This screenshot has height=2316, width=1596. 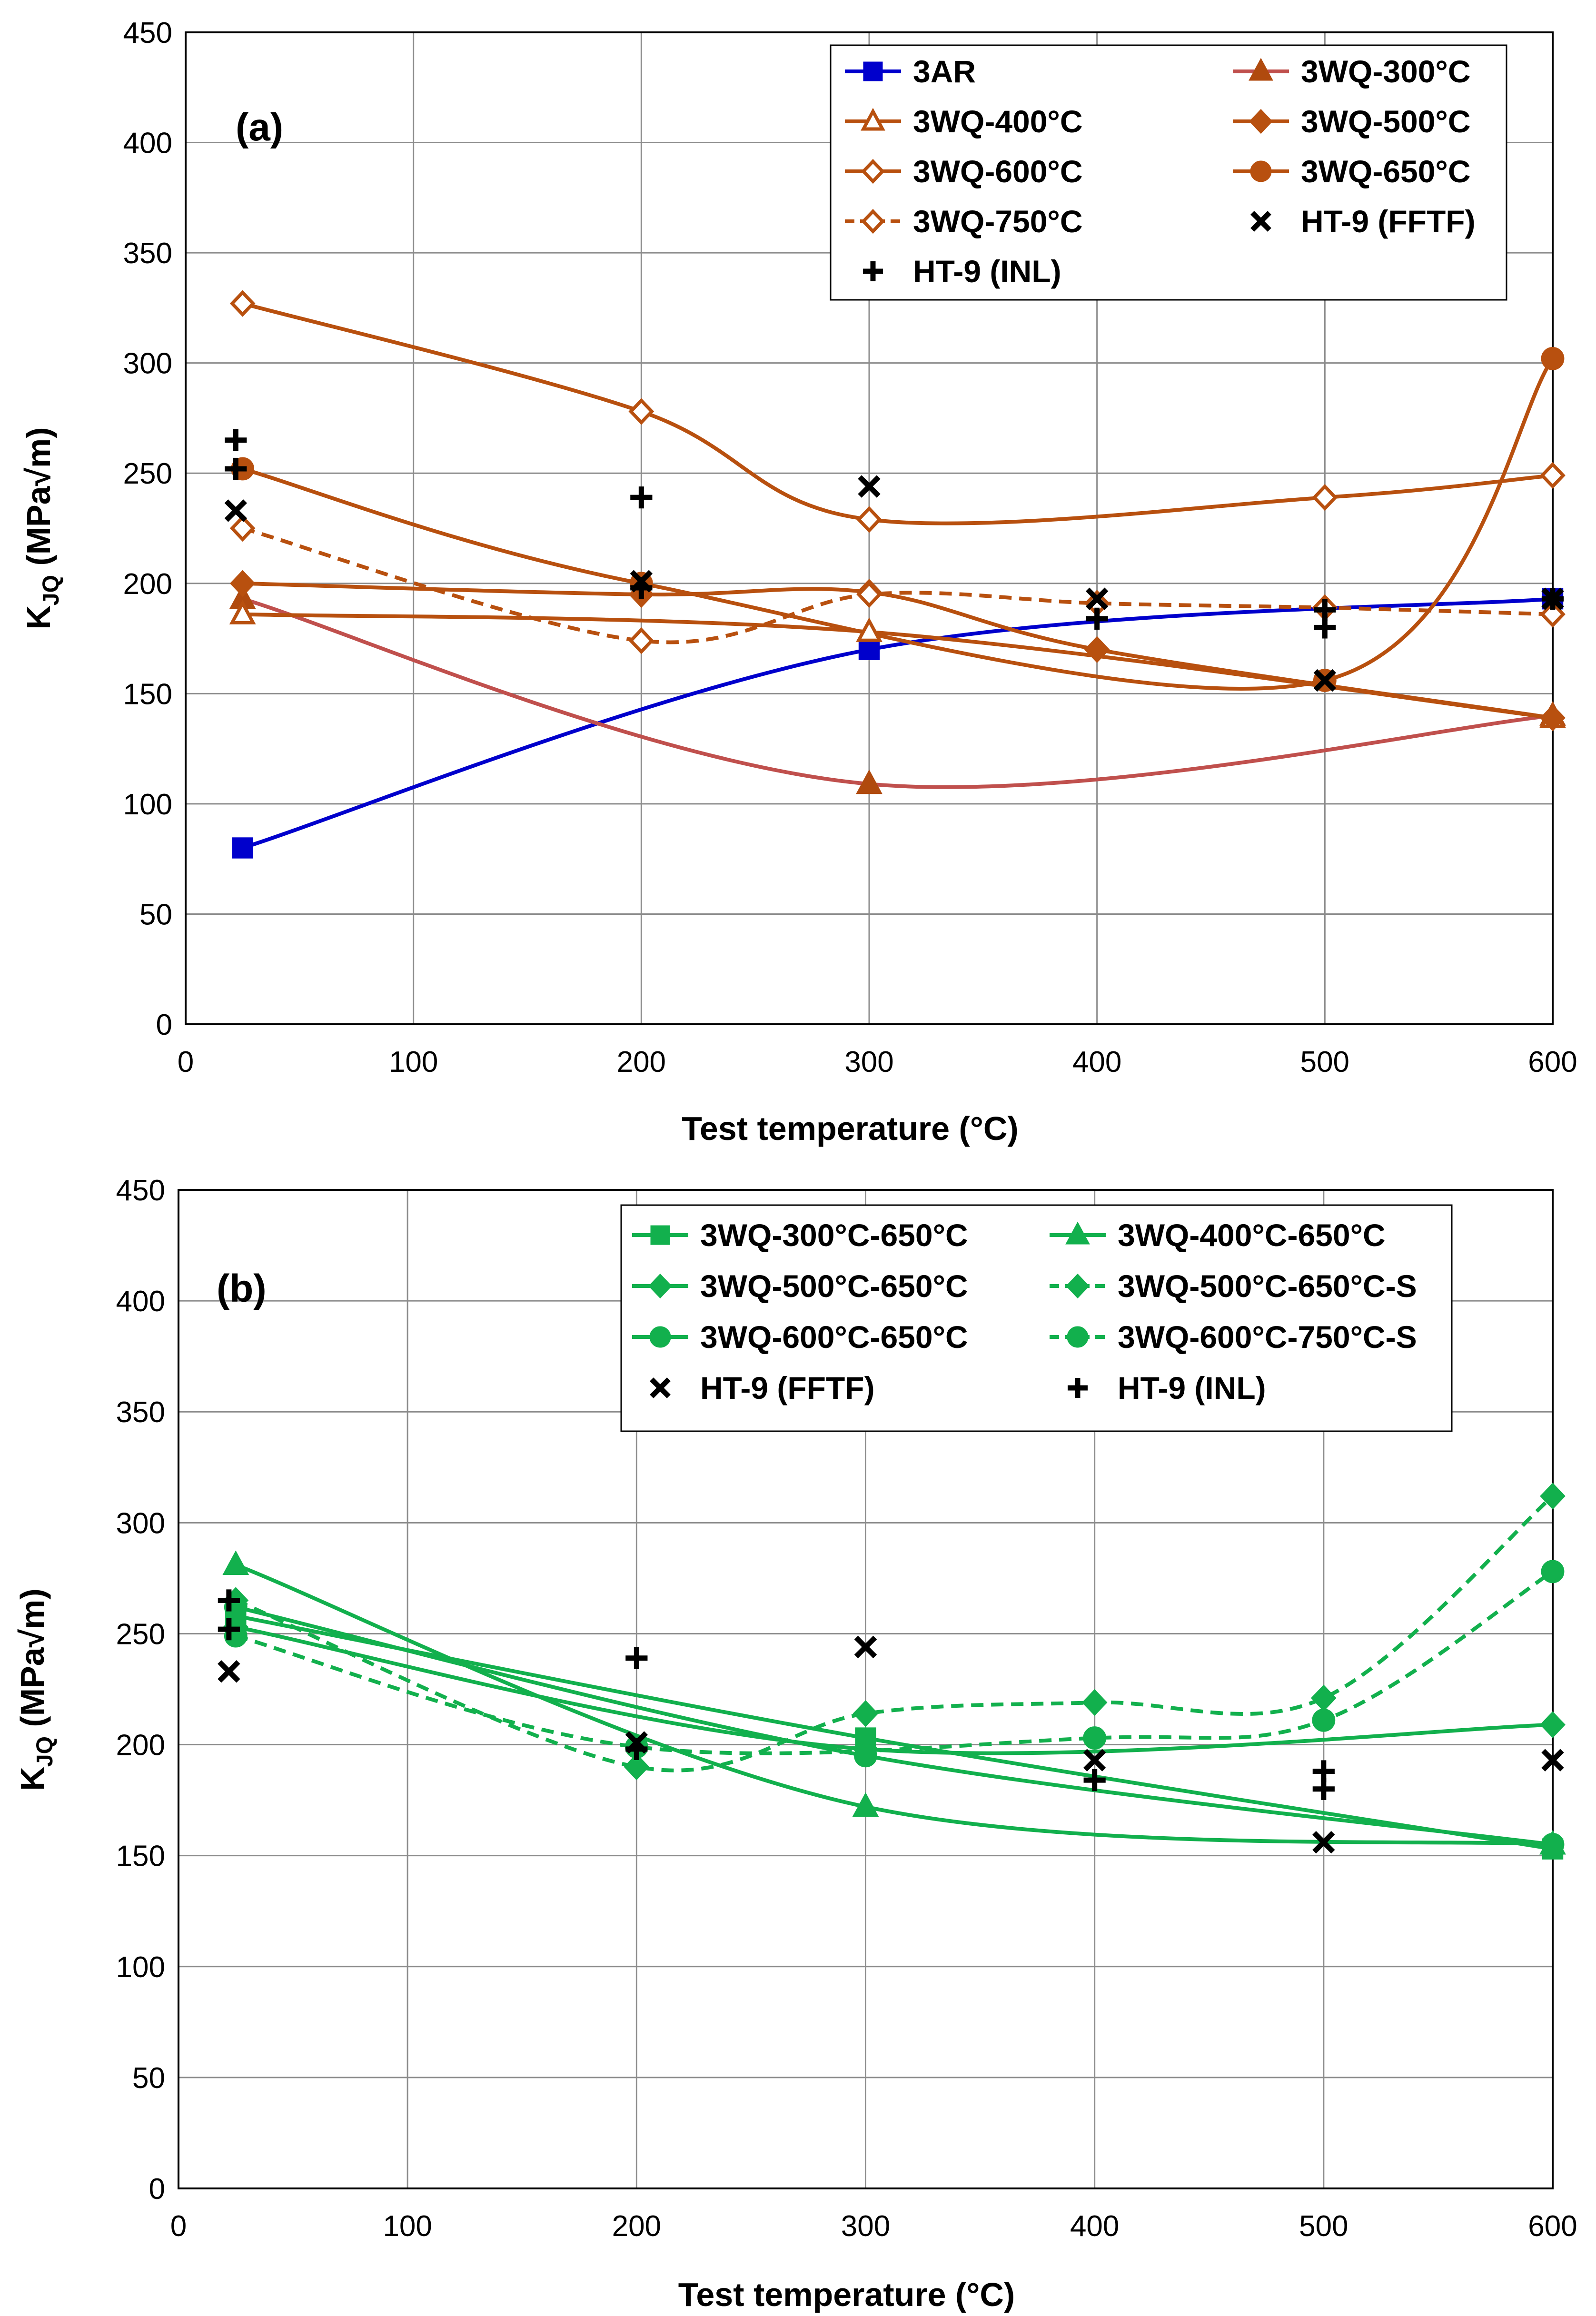 What do you see at coordinates (1325, 1062) in the screenshot?
I see `x-tick-label: 500` at bounding box center [1325, 1062].